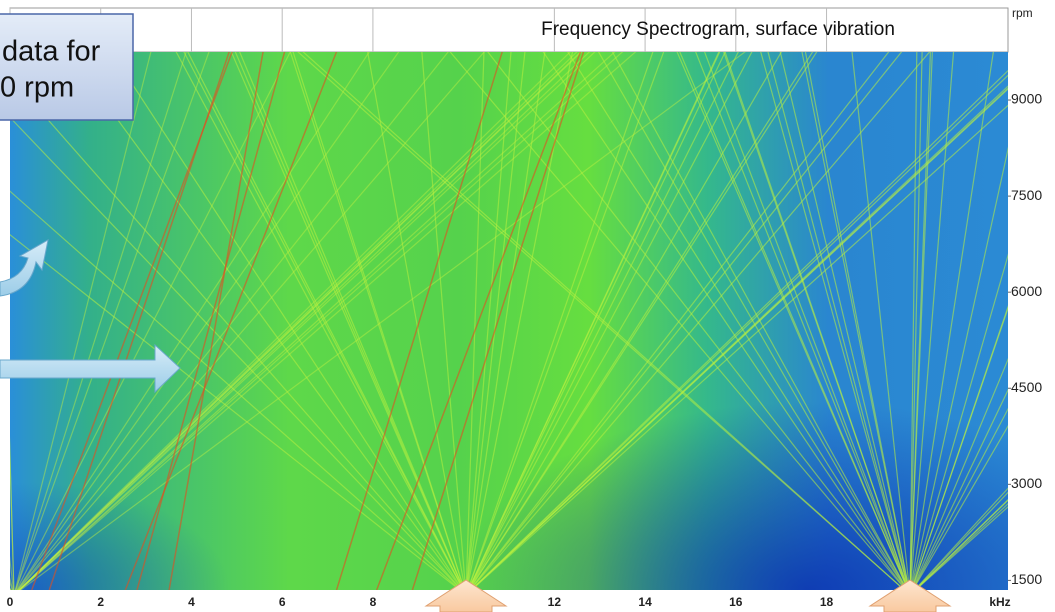 The height and width of the screenshot is (612, 1055). Describe the element at coordinates (645, 602) in the screenshot. I see `x-tick-label: 14` at that location.